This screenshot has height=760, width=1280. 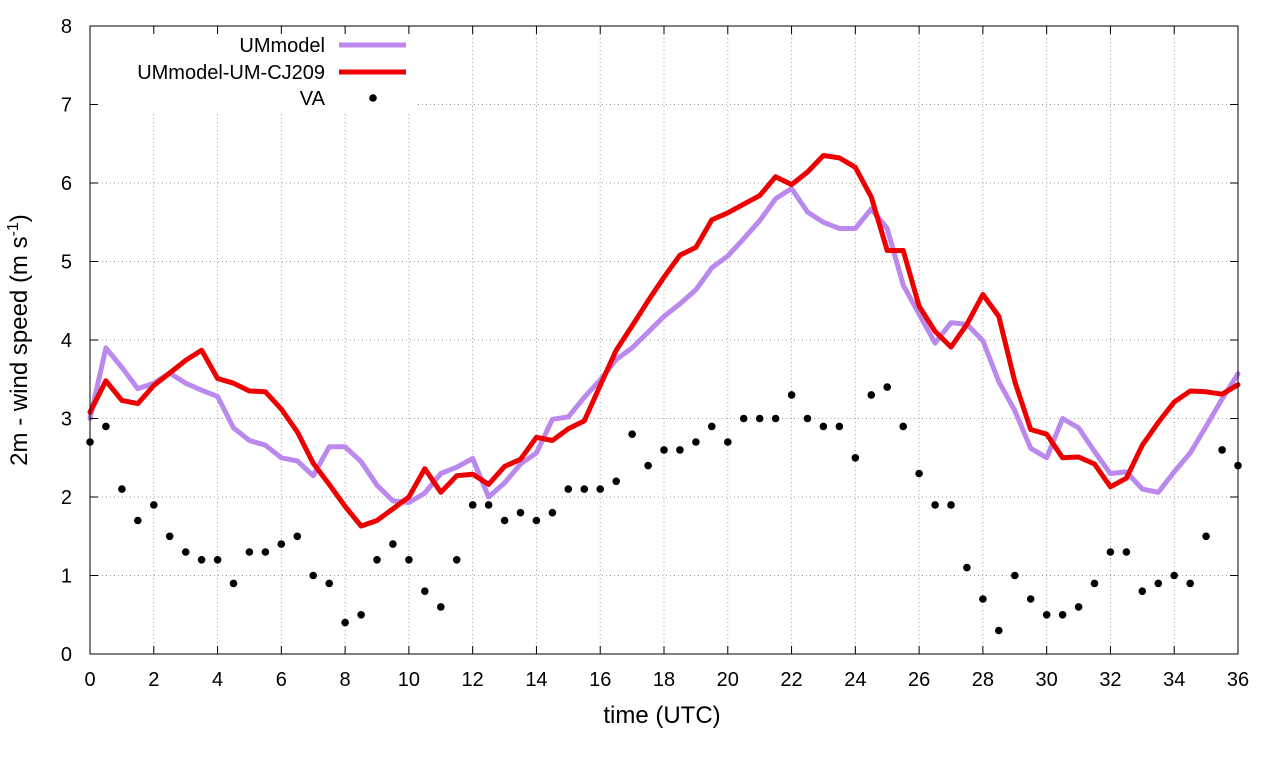 What do you see at coordinates (153, 680) in the screenshot?
I see `x-tick-label: 2` at bounding box center [153, 680].